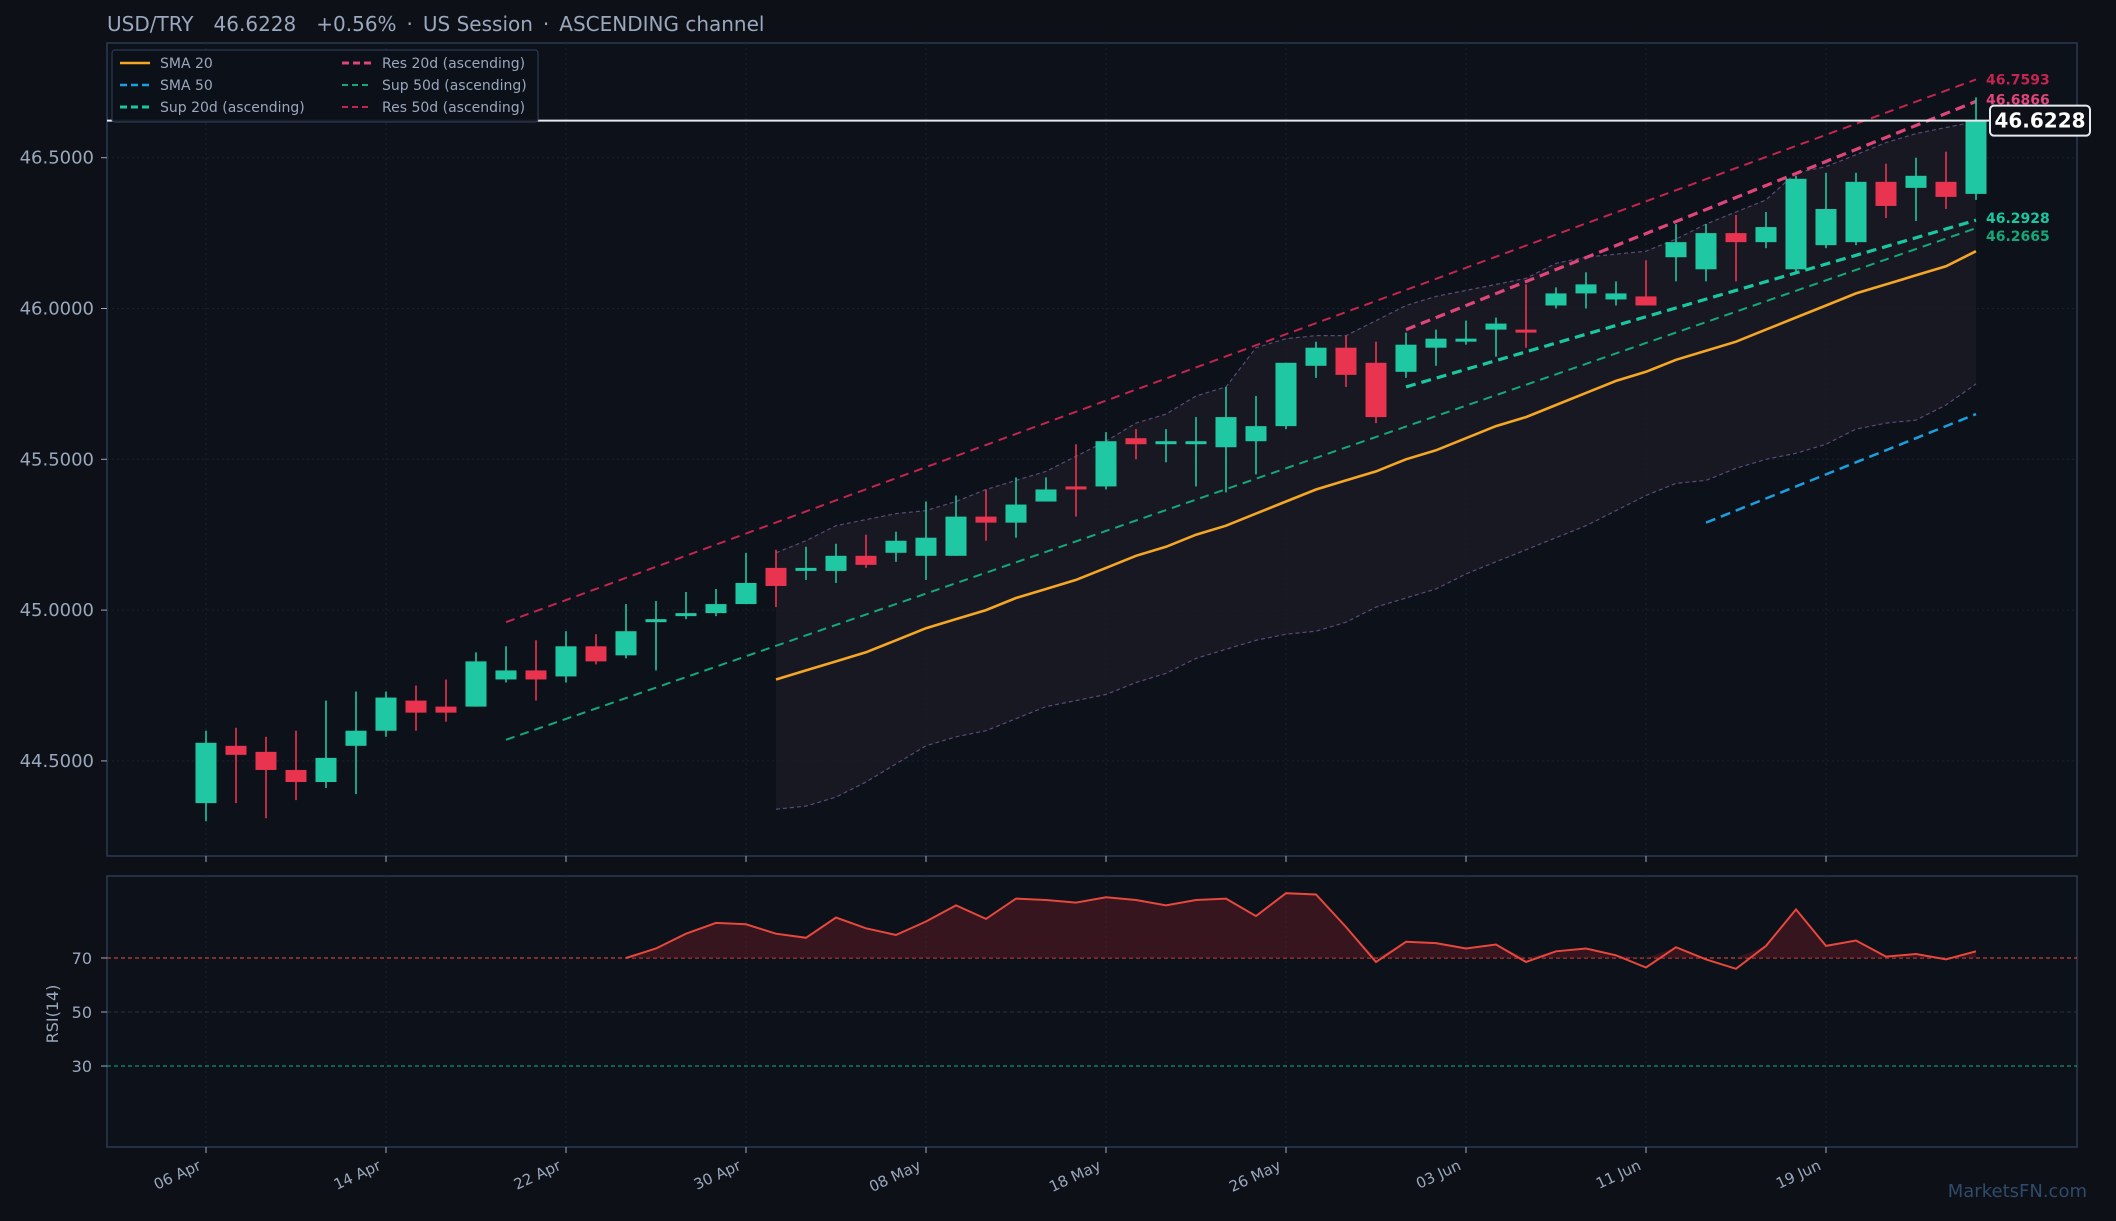 This screenshot has height=1221, width=2116. What do you see at coordinates (1691, 303) in the screenshot?
I see `support-20d-line` at bounding box center [1691, 303].